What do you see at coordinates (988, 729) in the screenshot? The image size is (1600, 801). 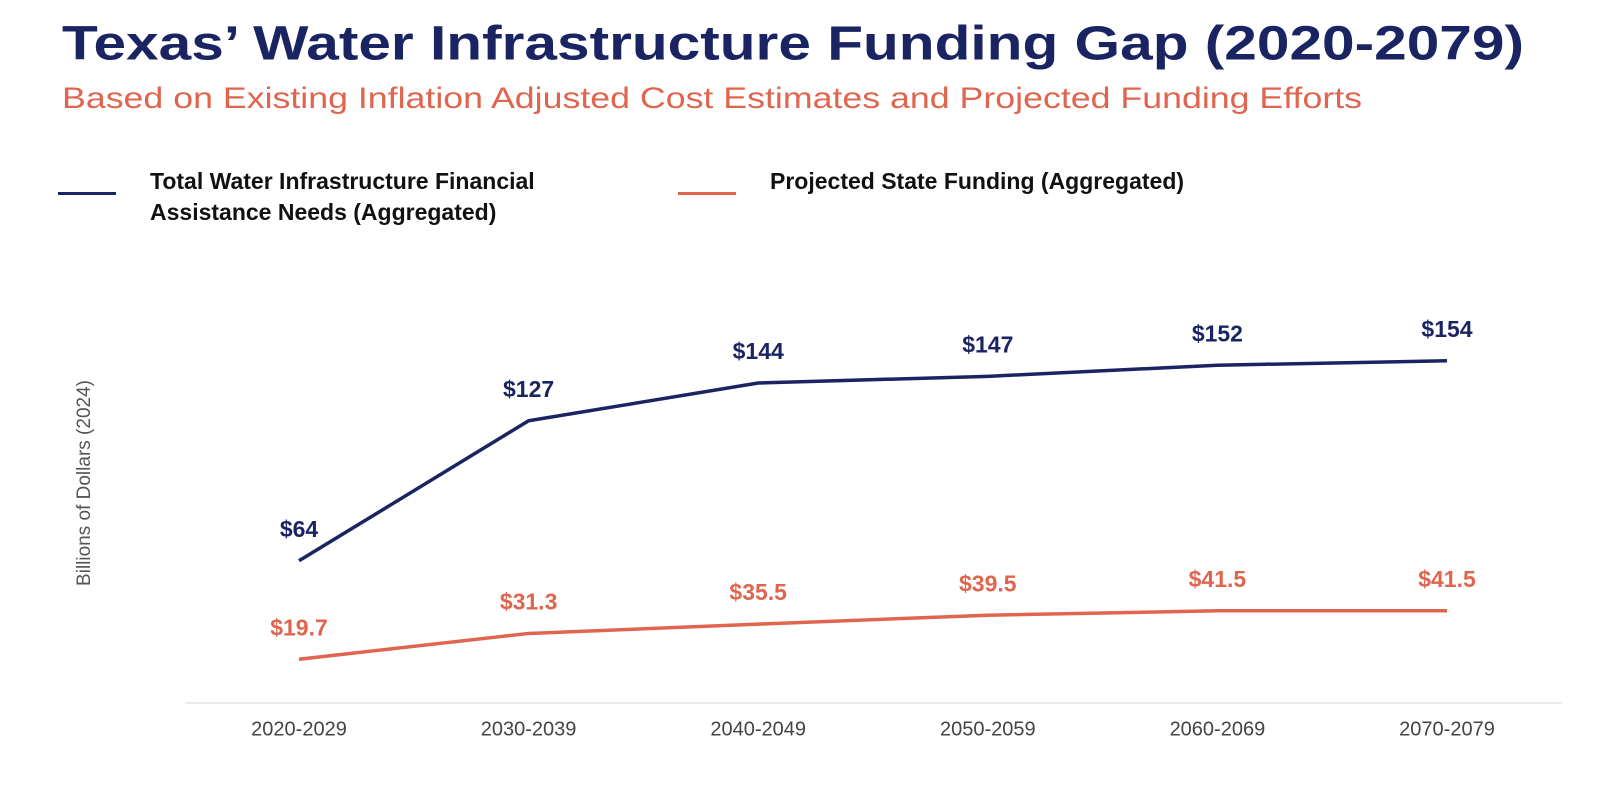 I see `x-tick-label: 2050-2059` at bounding box center [988, 729].